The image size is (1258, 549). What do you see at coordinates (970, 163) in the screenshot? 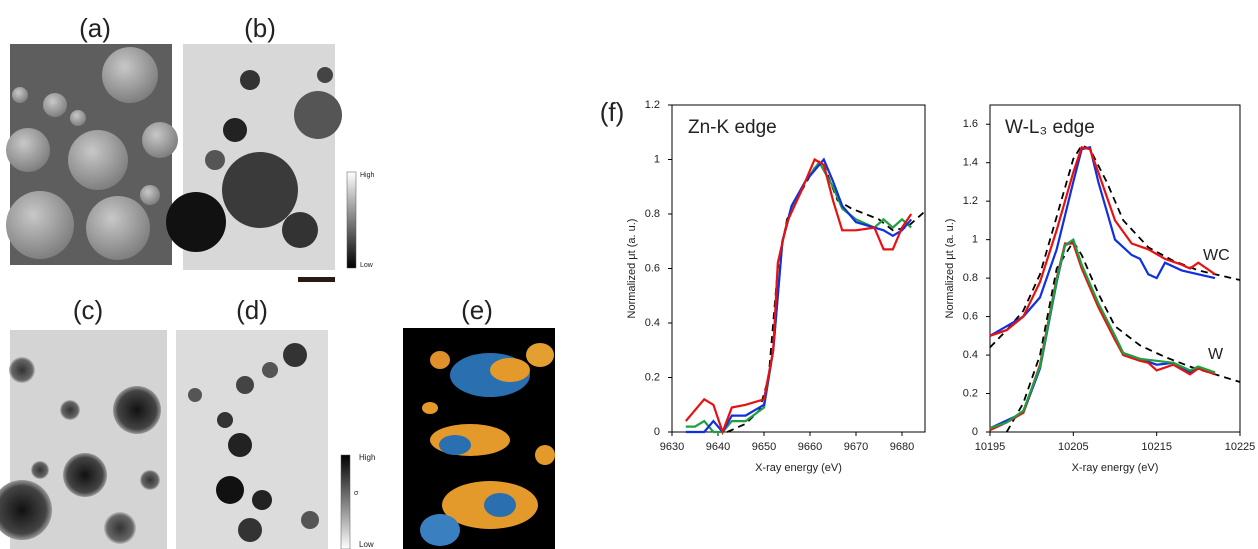
I see `y-tick-label: 1.4` at bounding box center [970, 163].